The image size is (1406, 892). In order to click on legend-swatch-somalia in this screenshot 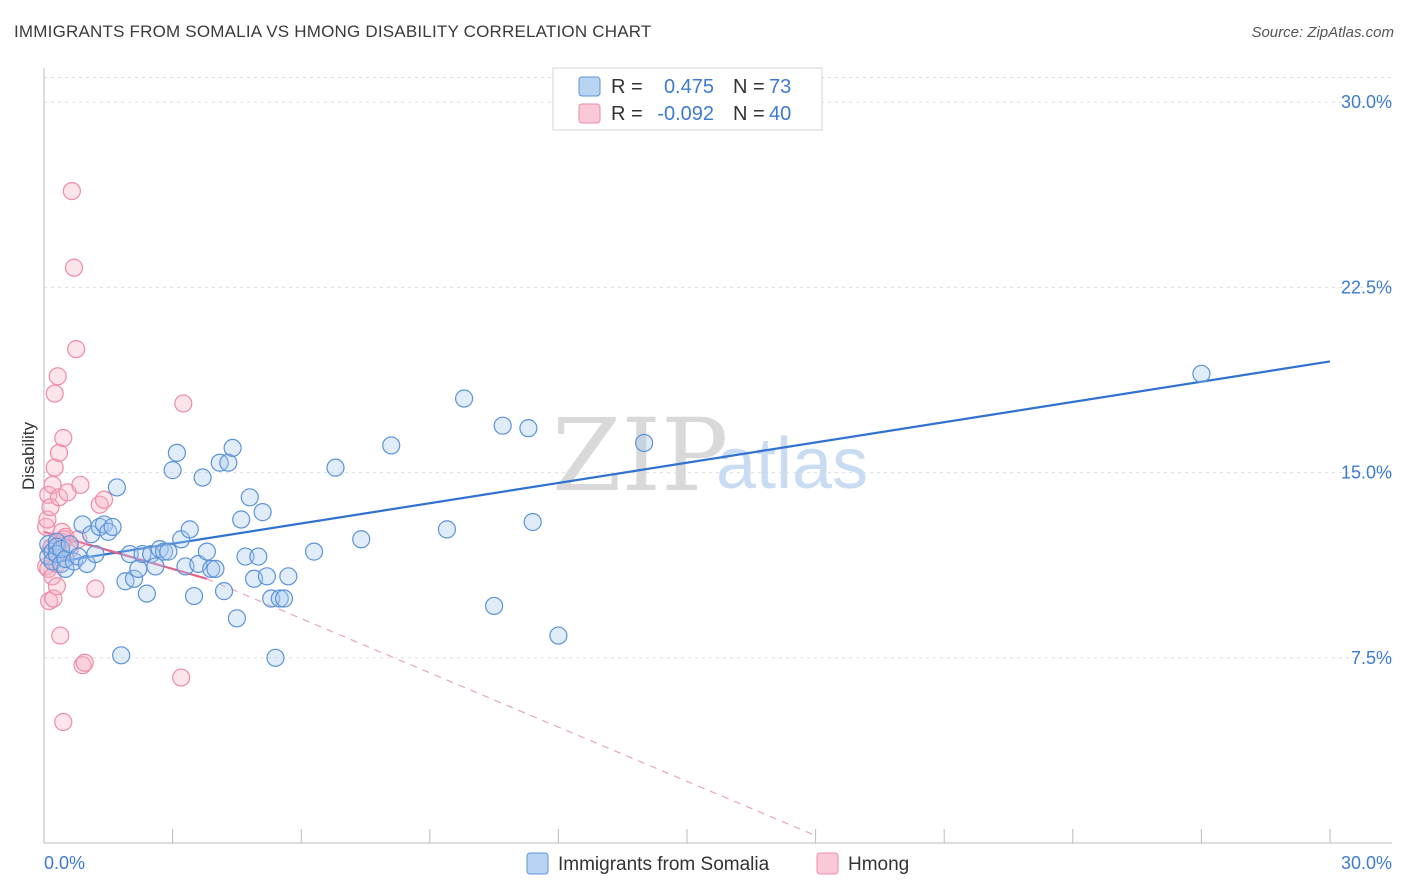, I will do `click(537, 863)`.